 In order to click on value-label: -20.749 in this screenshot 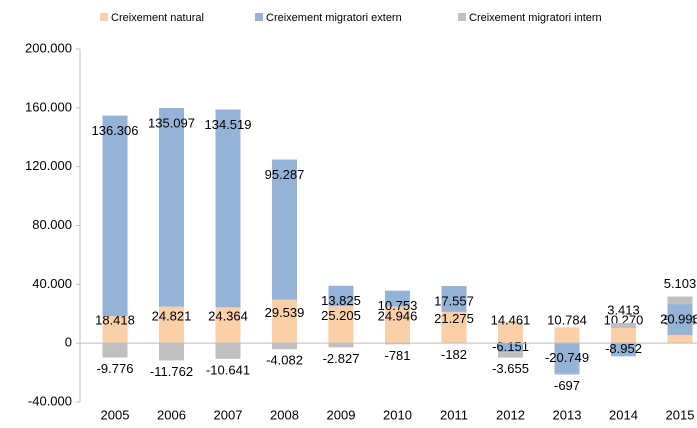, I will do `click(567, 357)`.